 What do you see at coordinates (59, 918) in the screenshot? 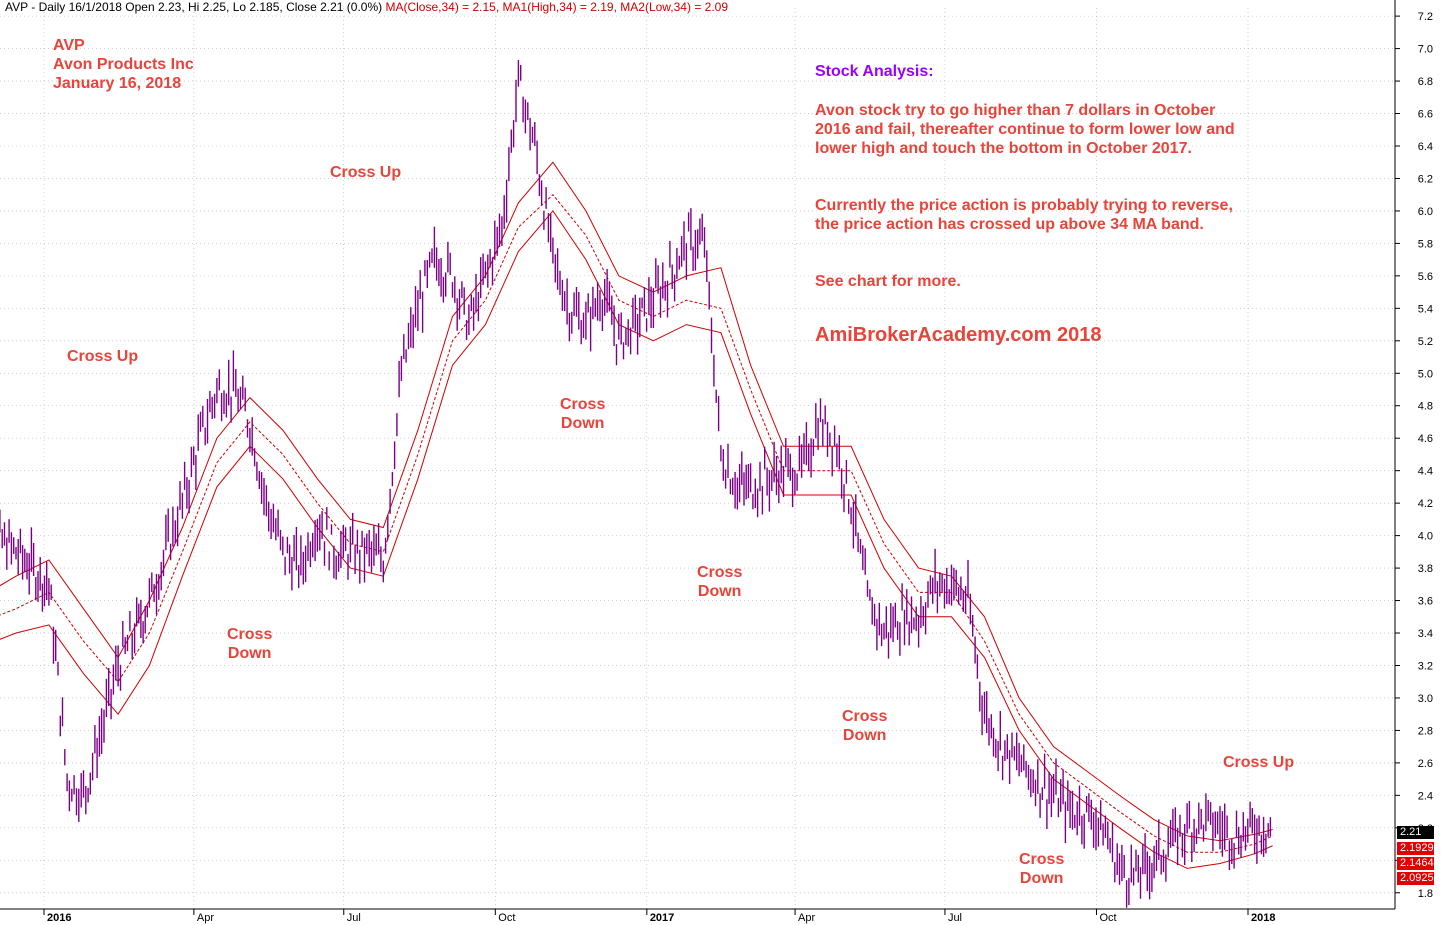
I see `x-tick-label: 2016` at bounding box center [59, 918].